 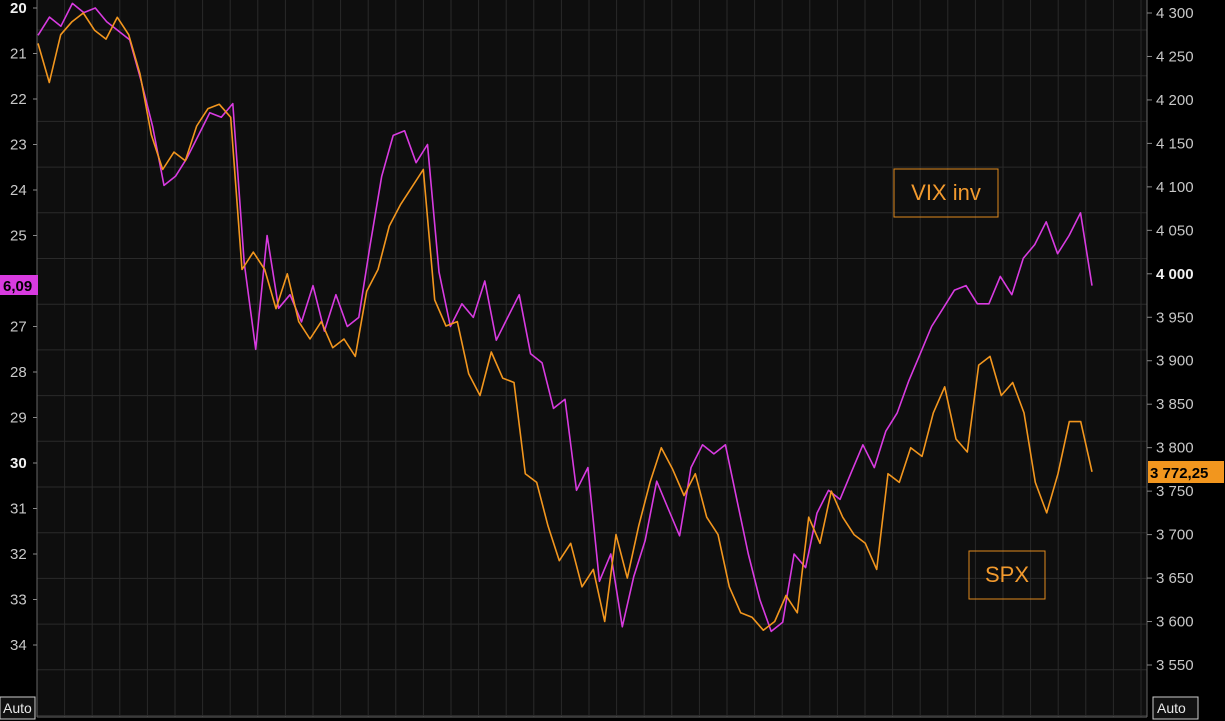 I want to click on left-current-value-badge: 6,09, so click(x=19, y=285).